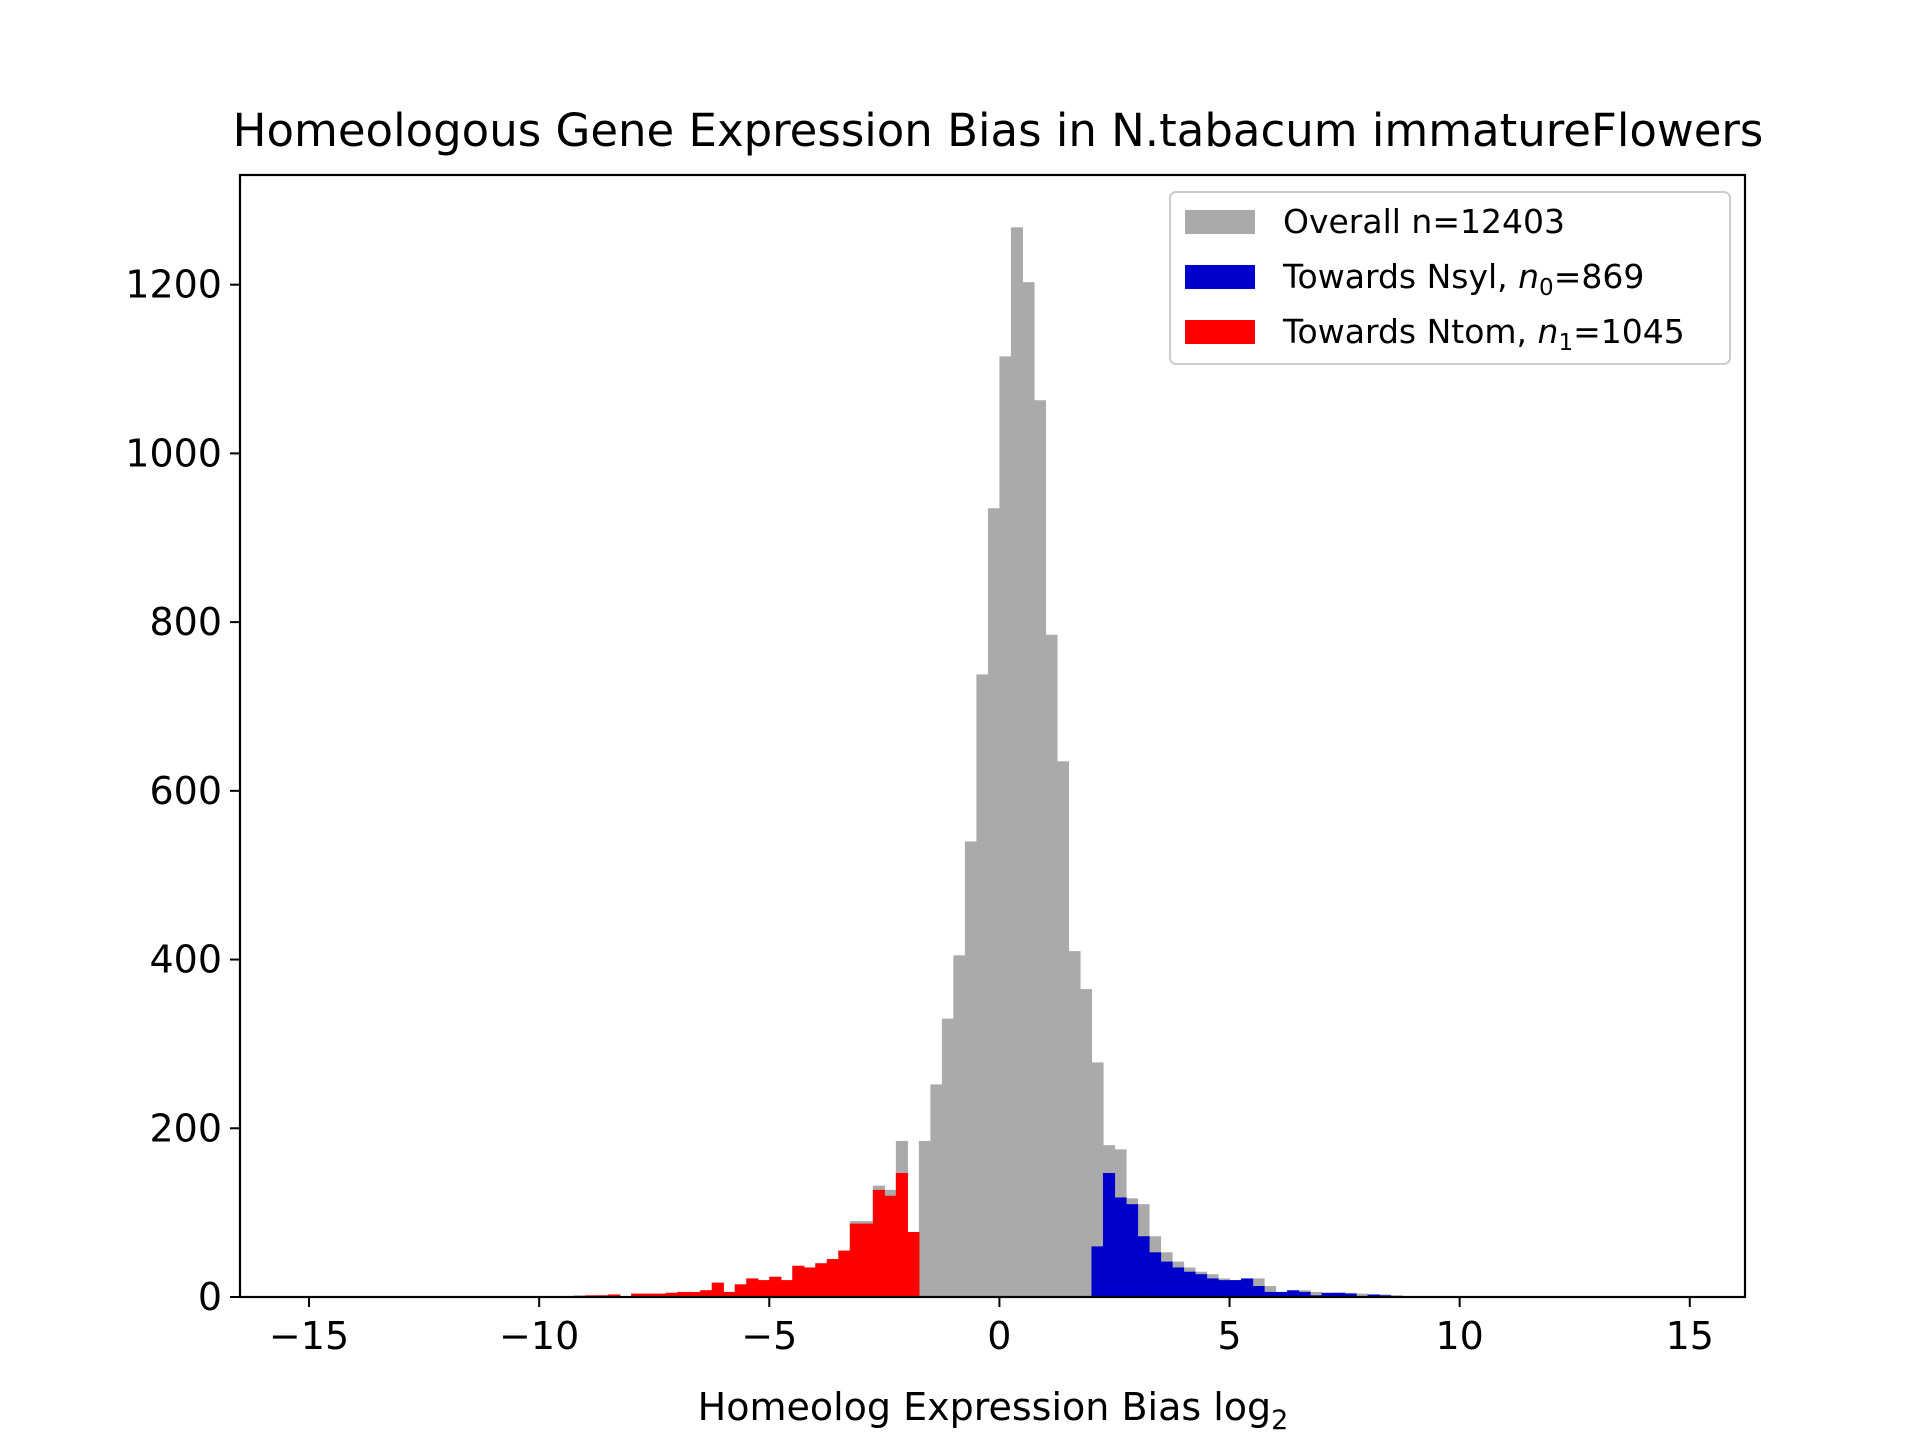 The image size is (1920, 1440). What do you see at coordinates (1463, 279) in the screenshot?
I see `legend-label: Towards Nsyl, n0=869` at bounding box center [1463, 279].